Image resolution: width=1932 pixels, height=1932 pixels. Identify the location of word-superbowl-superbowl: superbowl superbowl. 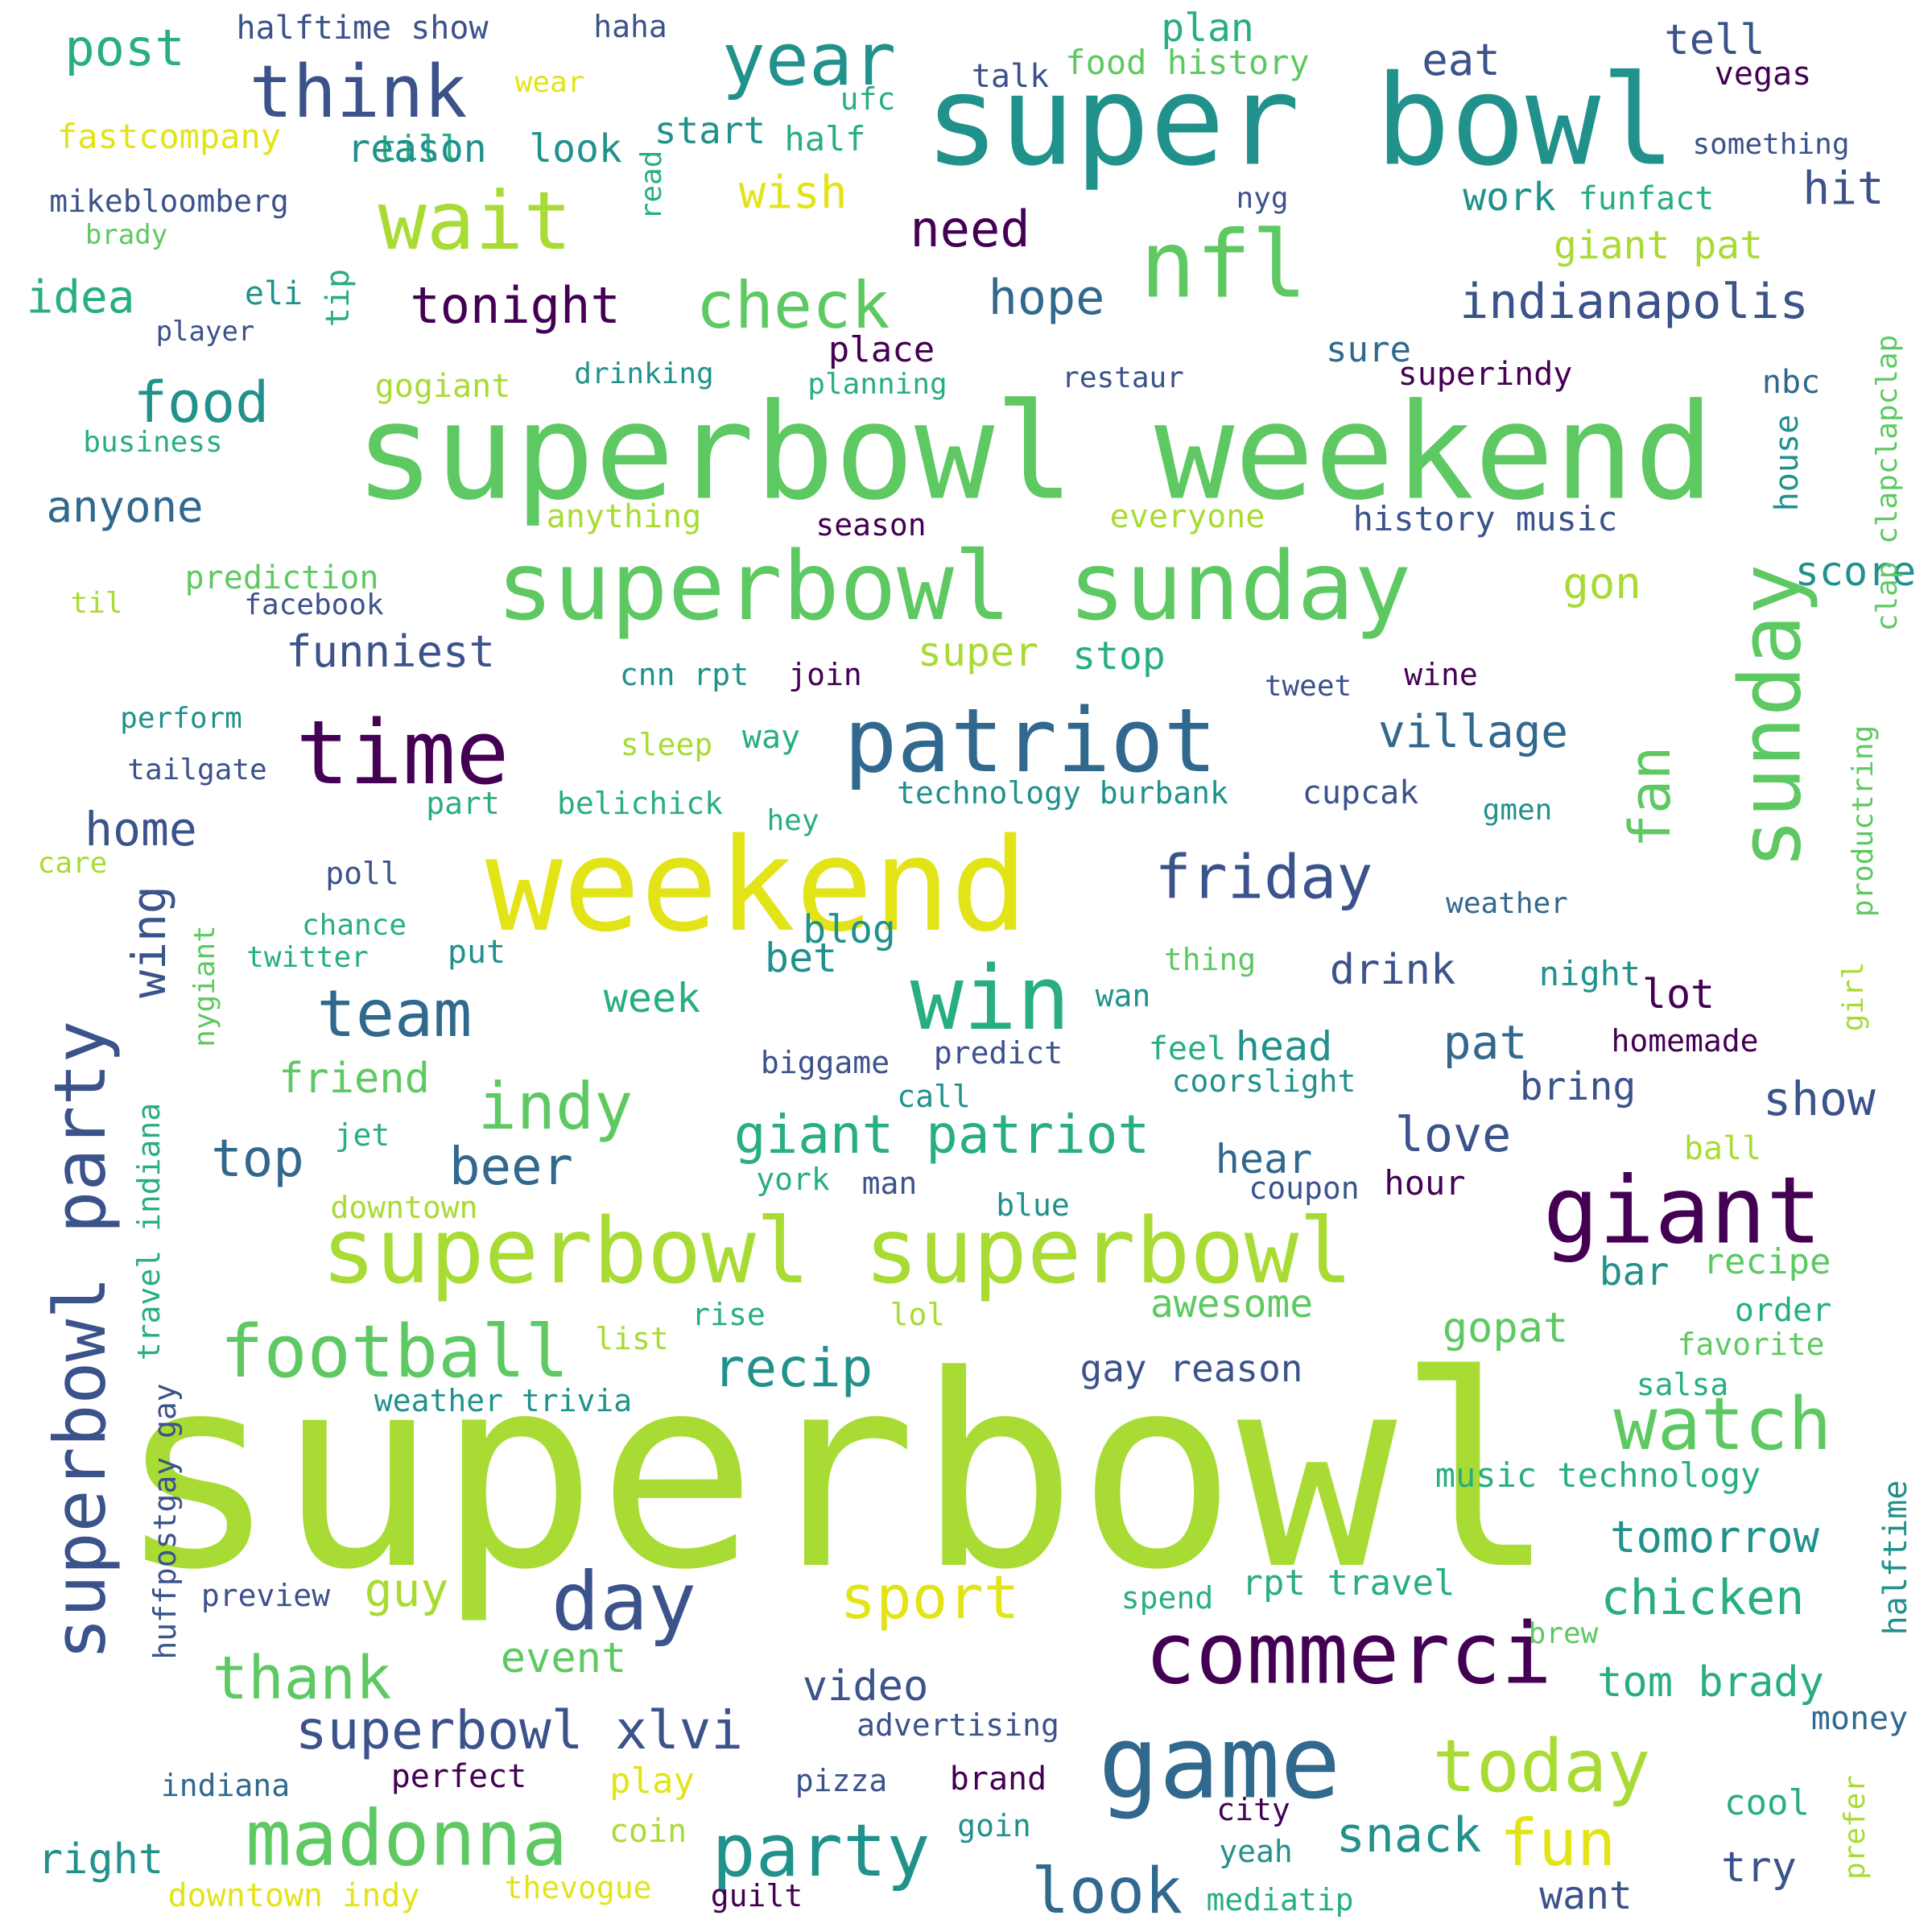
(837, 1251).